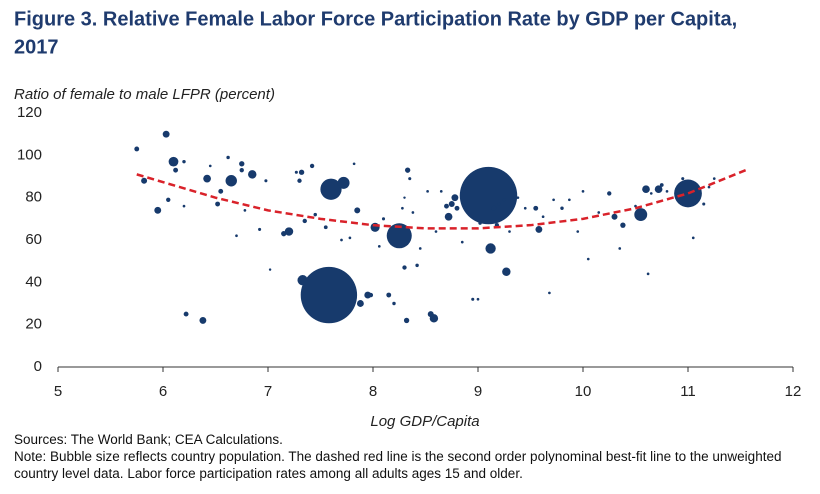 This screenshot has height=494, width=820. Describe the element at coordinates (29, 112) in the screenshot. I see `y-tick-label: 120` at that location.